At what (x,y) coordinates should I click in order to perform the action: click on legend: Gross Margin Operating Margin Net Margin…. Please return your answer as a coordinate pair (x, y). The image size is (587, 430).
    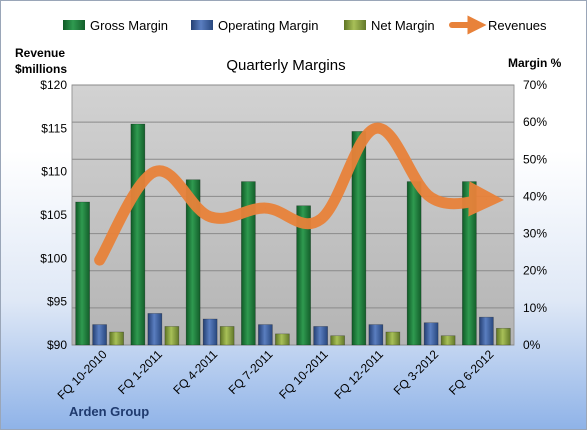
    Looking at the image, I should click on (305, 25).